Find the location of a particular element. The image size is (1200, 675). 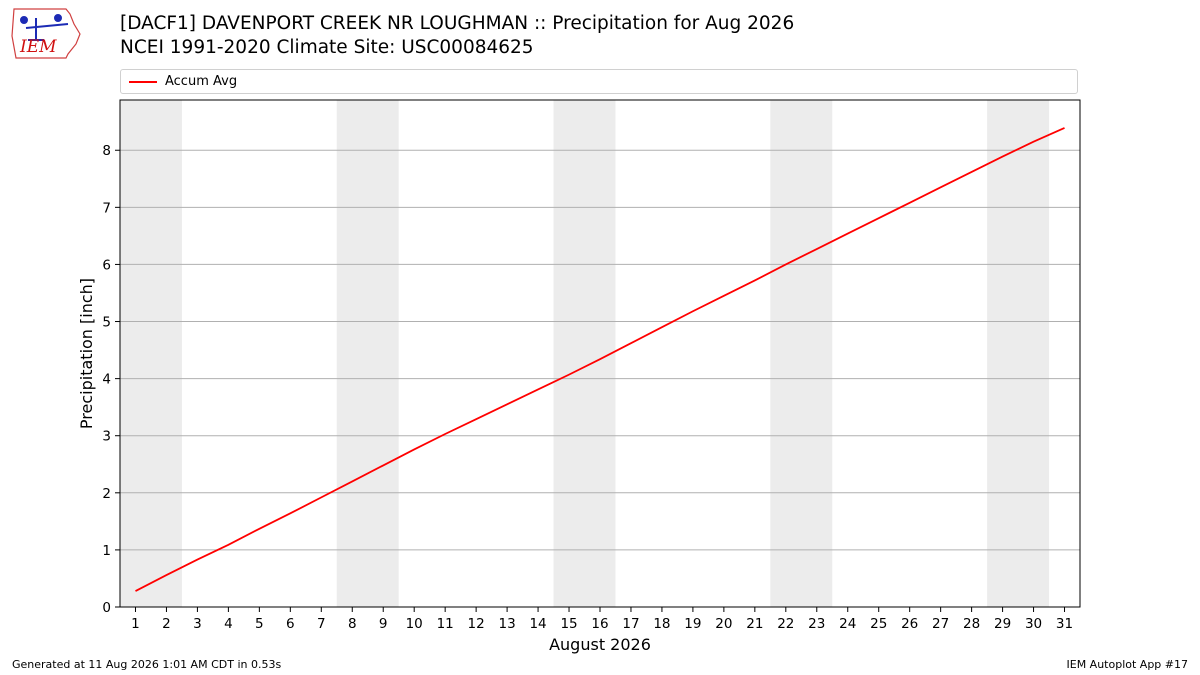

x-tick-label: 30 is located at coordinates (1033, 624).